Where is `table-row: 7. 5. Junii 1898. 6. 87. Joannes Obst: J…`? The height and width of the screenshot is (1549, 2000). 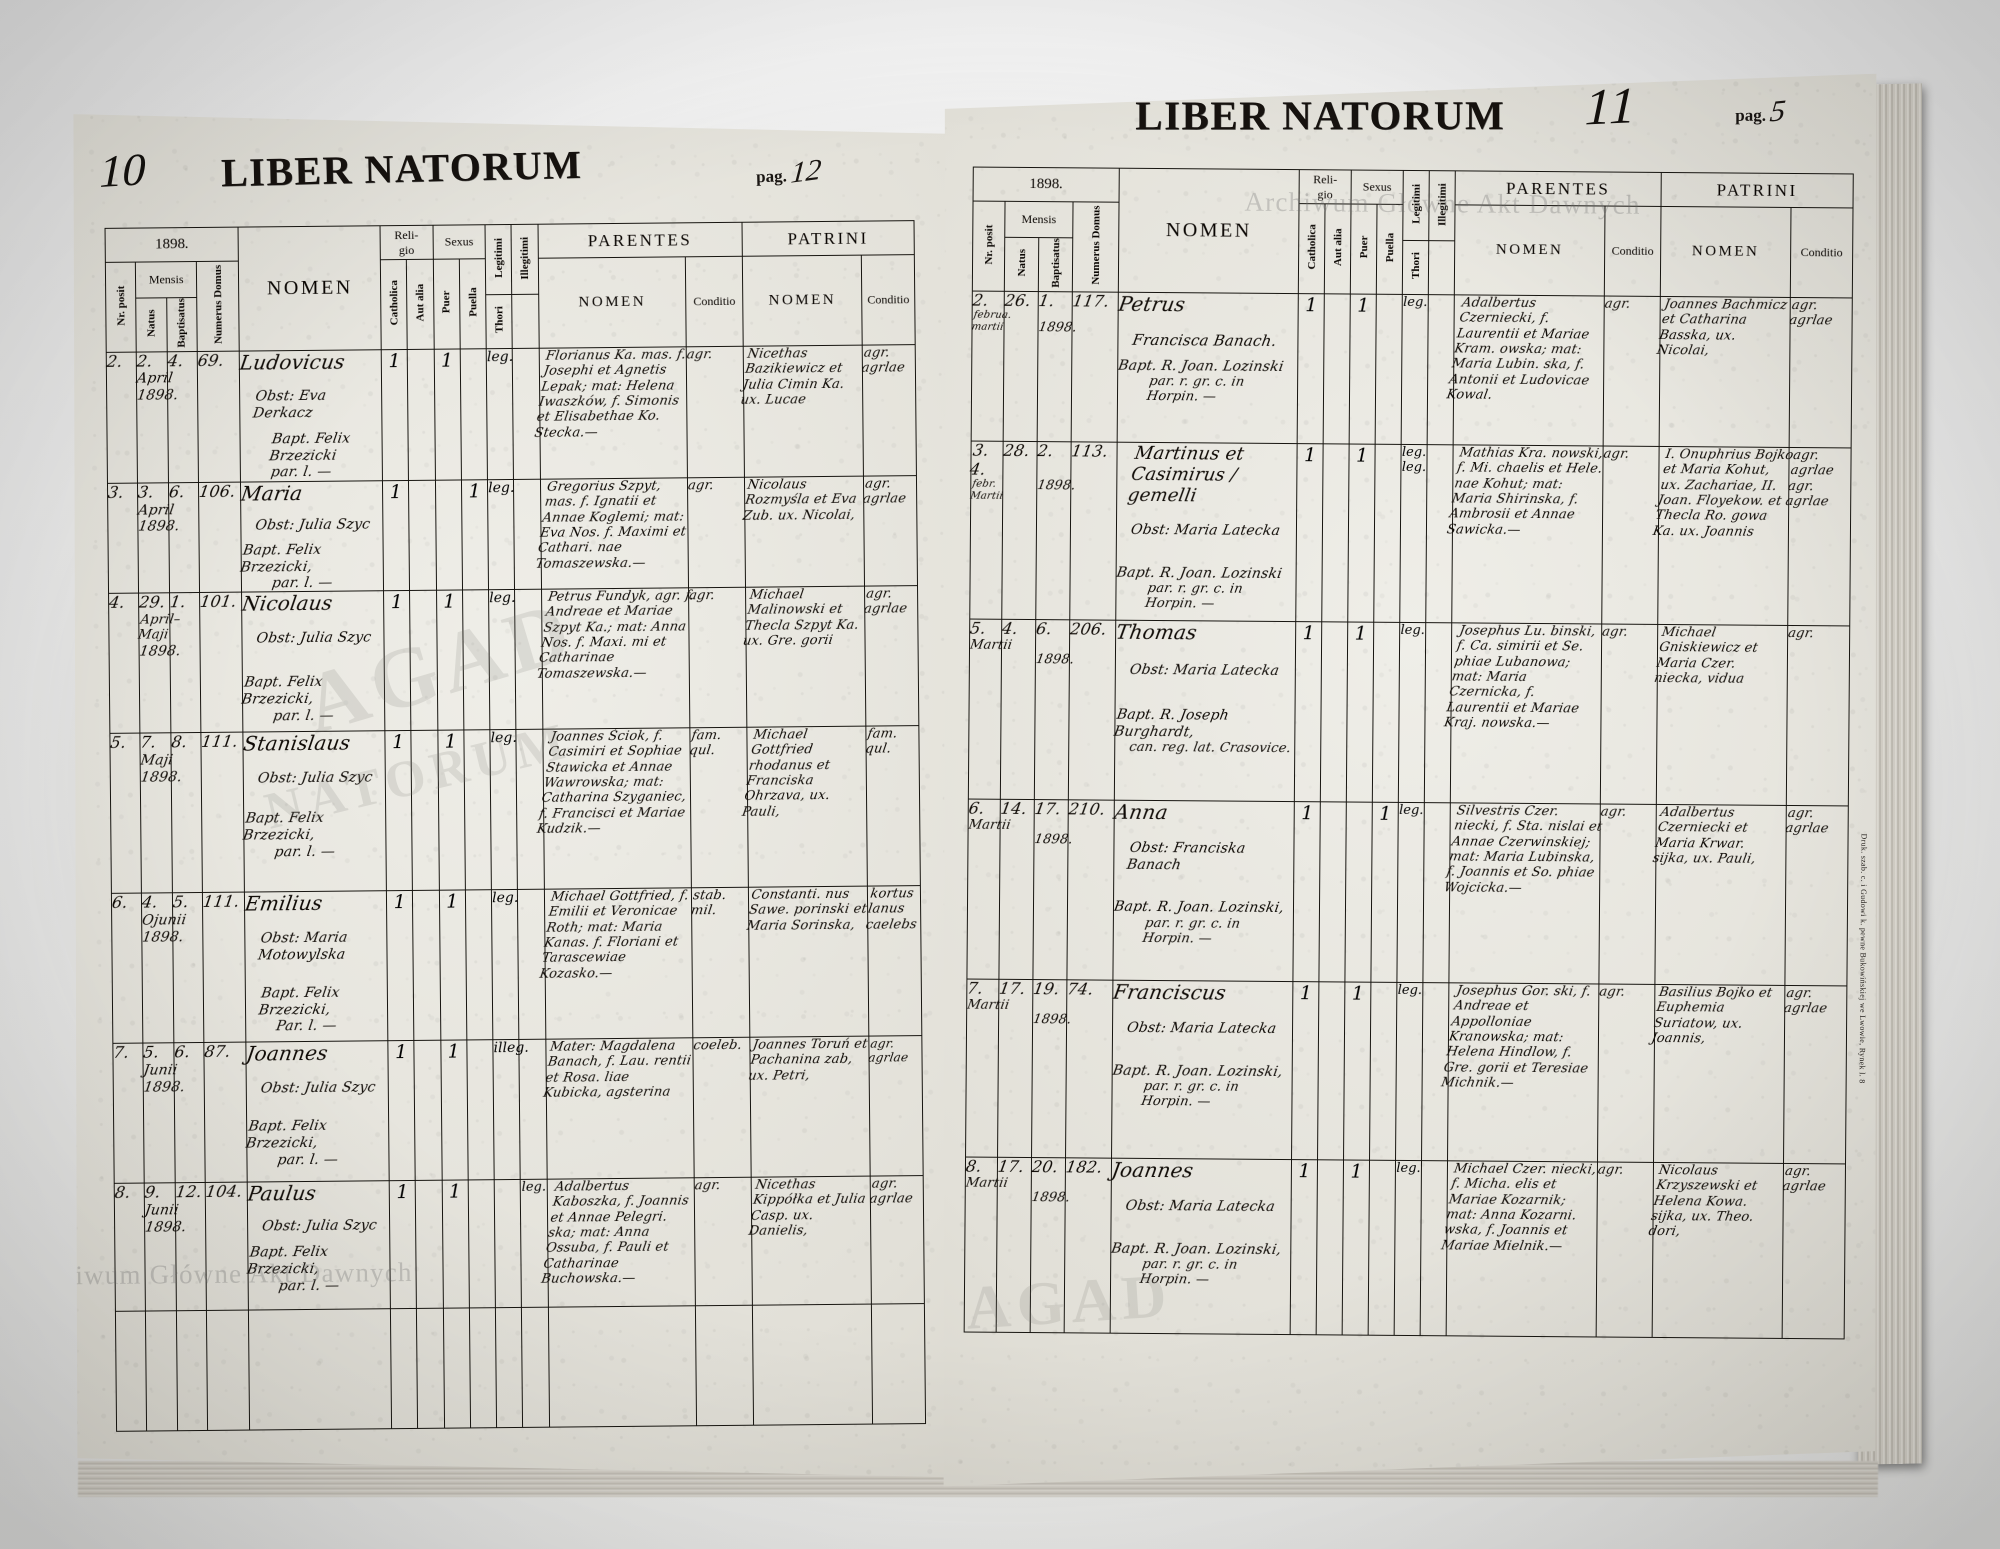 table-row: 7. 5. Junii 1898. 6. 87. Joannes Obst: J… is located at coordinates (518, 1110).